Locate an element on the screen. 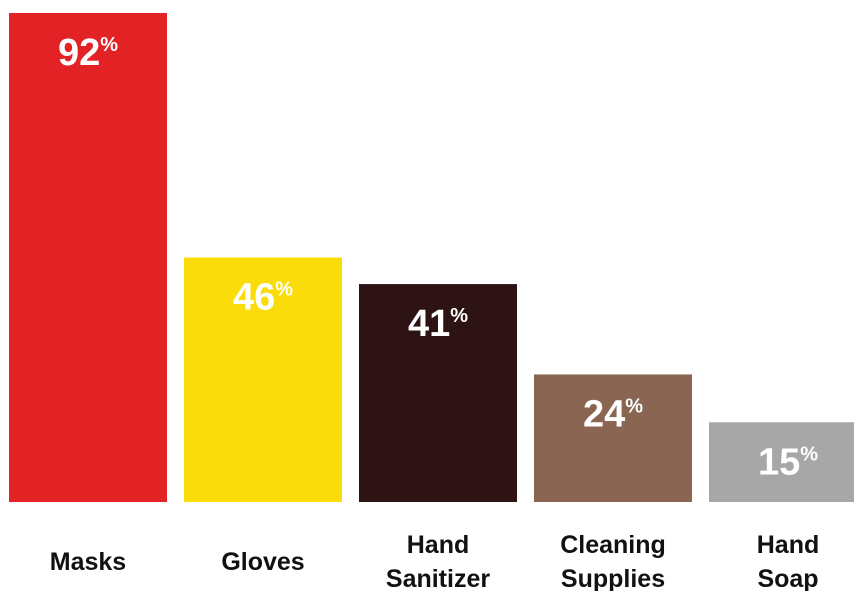 The width and height of the screenshot is (854, 591). category-label-2: Hand Sanitizer is located at coordinates (438, 561).